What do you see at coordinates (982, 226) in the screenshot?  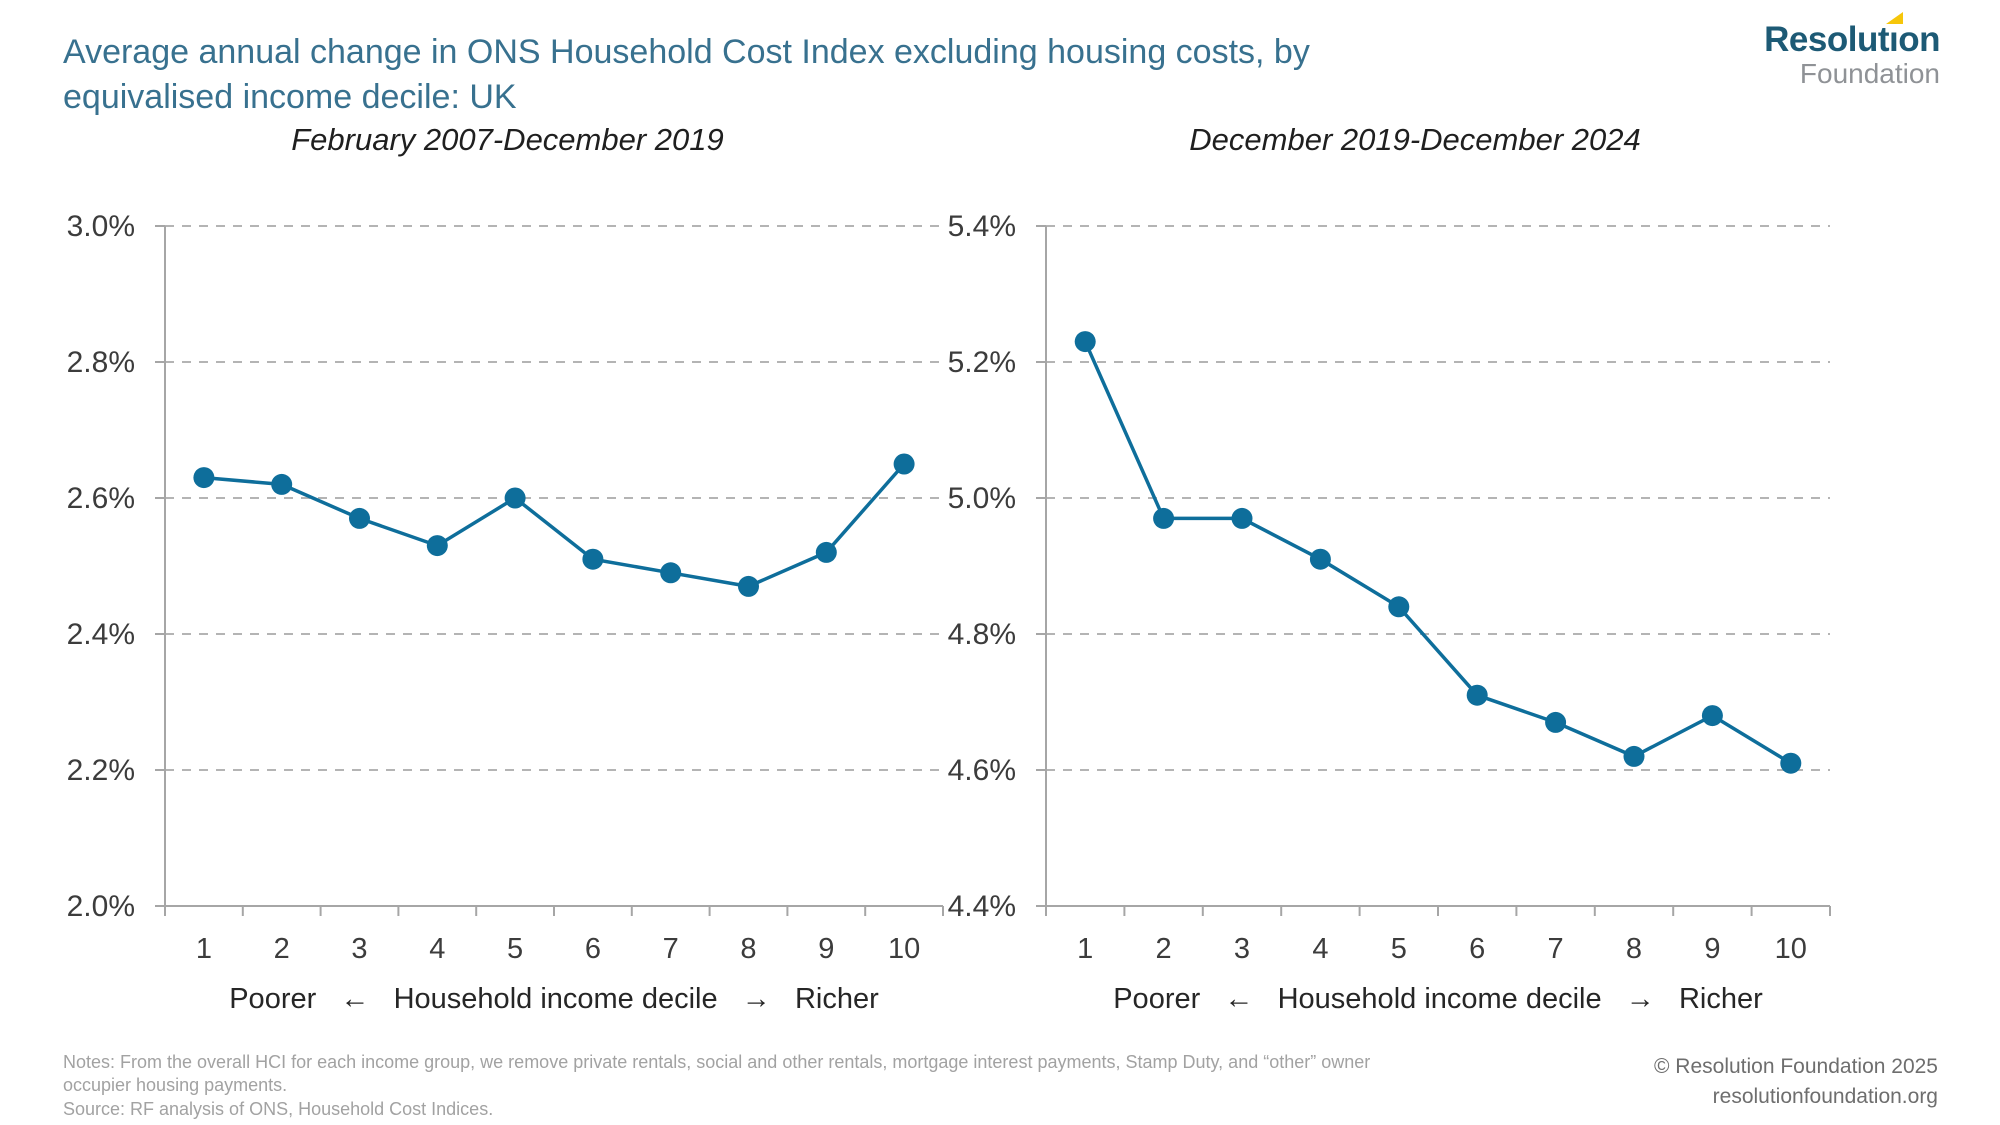 I see `y-tick-label: 5.4%` at bounding box center [982, 226].